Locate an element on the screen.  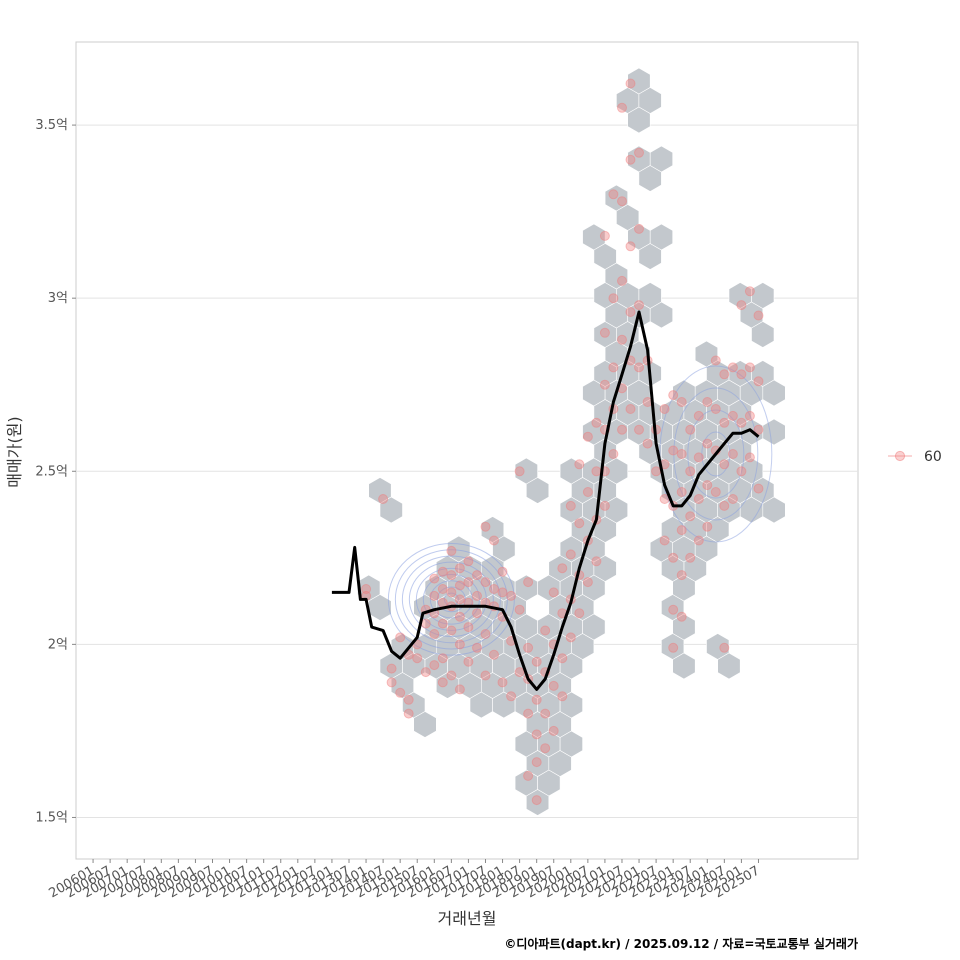
y-axis: 1.5억 2억 2.5억 3억 3.5억 is located at coordinates (55, 471).